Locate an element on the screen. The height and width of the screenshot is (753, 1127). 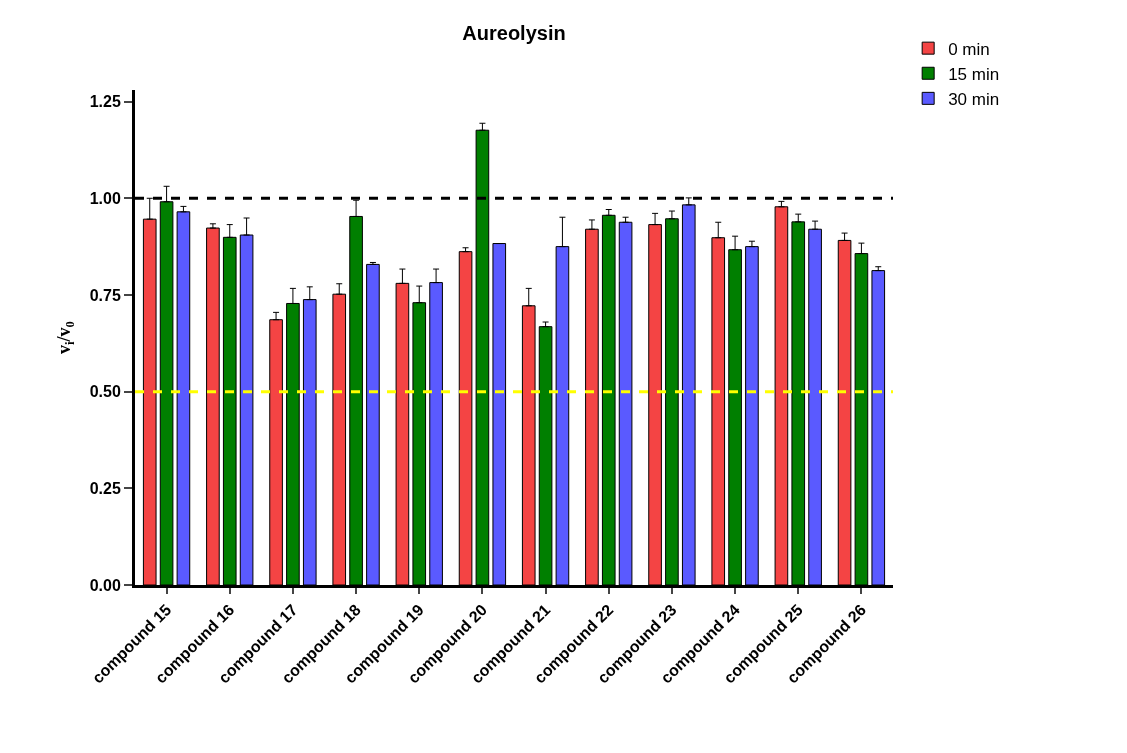
y-tick-label: 0.00 is located at coordinates (105, 585).